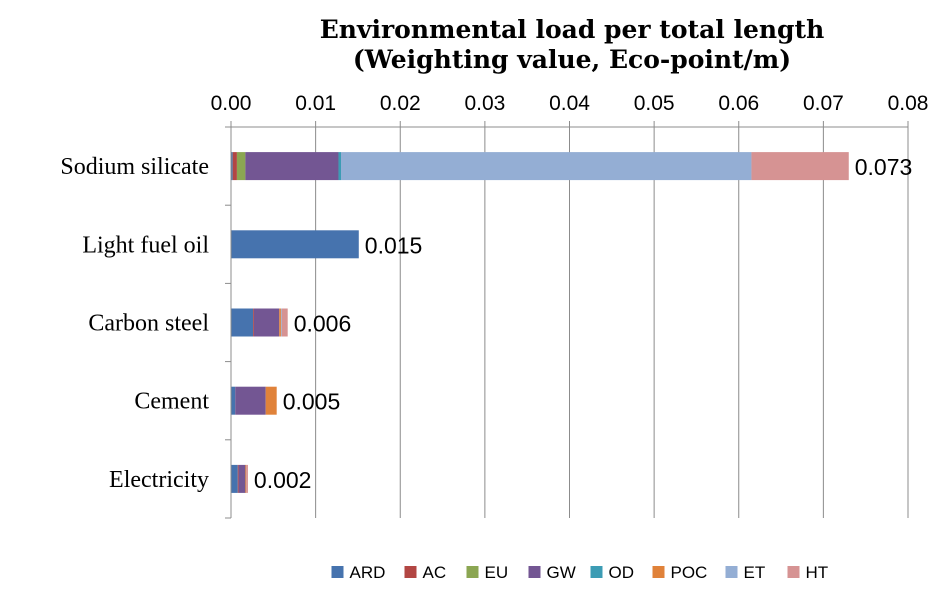 This screenshot has width=946, height=592. I want to click on chart-subtitle: (Weighting value, Eco-point/m), so click(572, 59).